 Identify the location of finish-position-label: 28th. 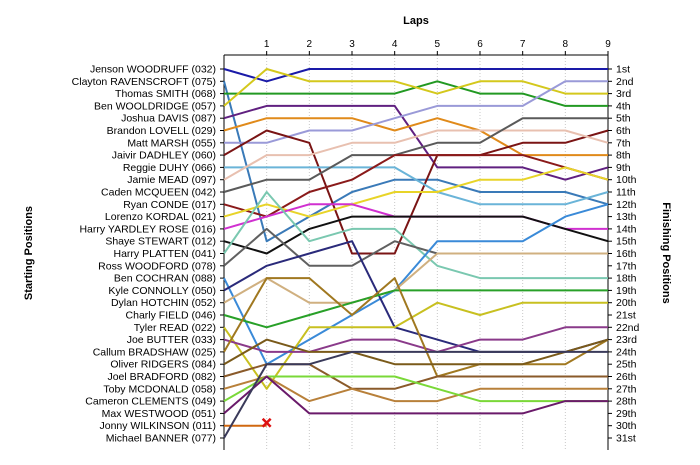
(626, 402).